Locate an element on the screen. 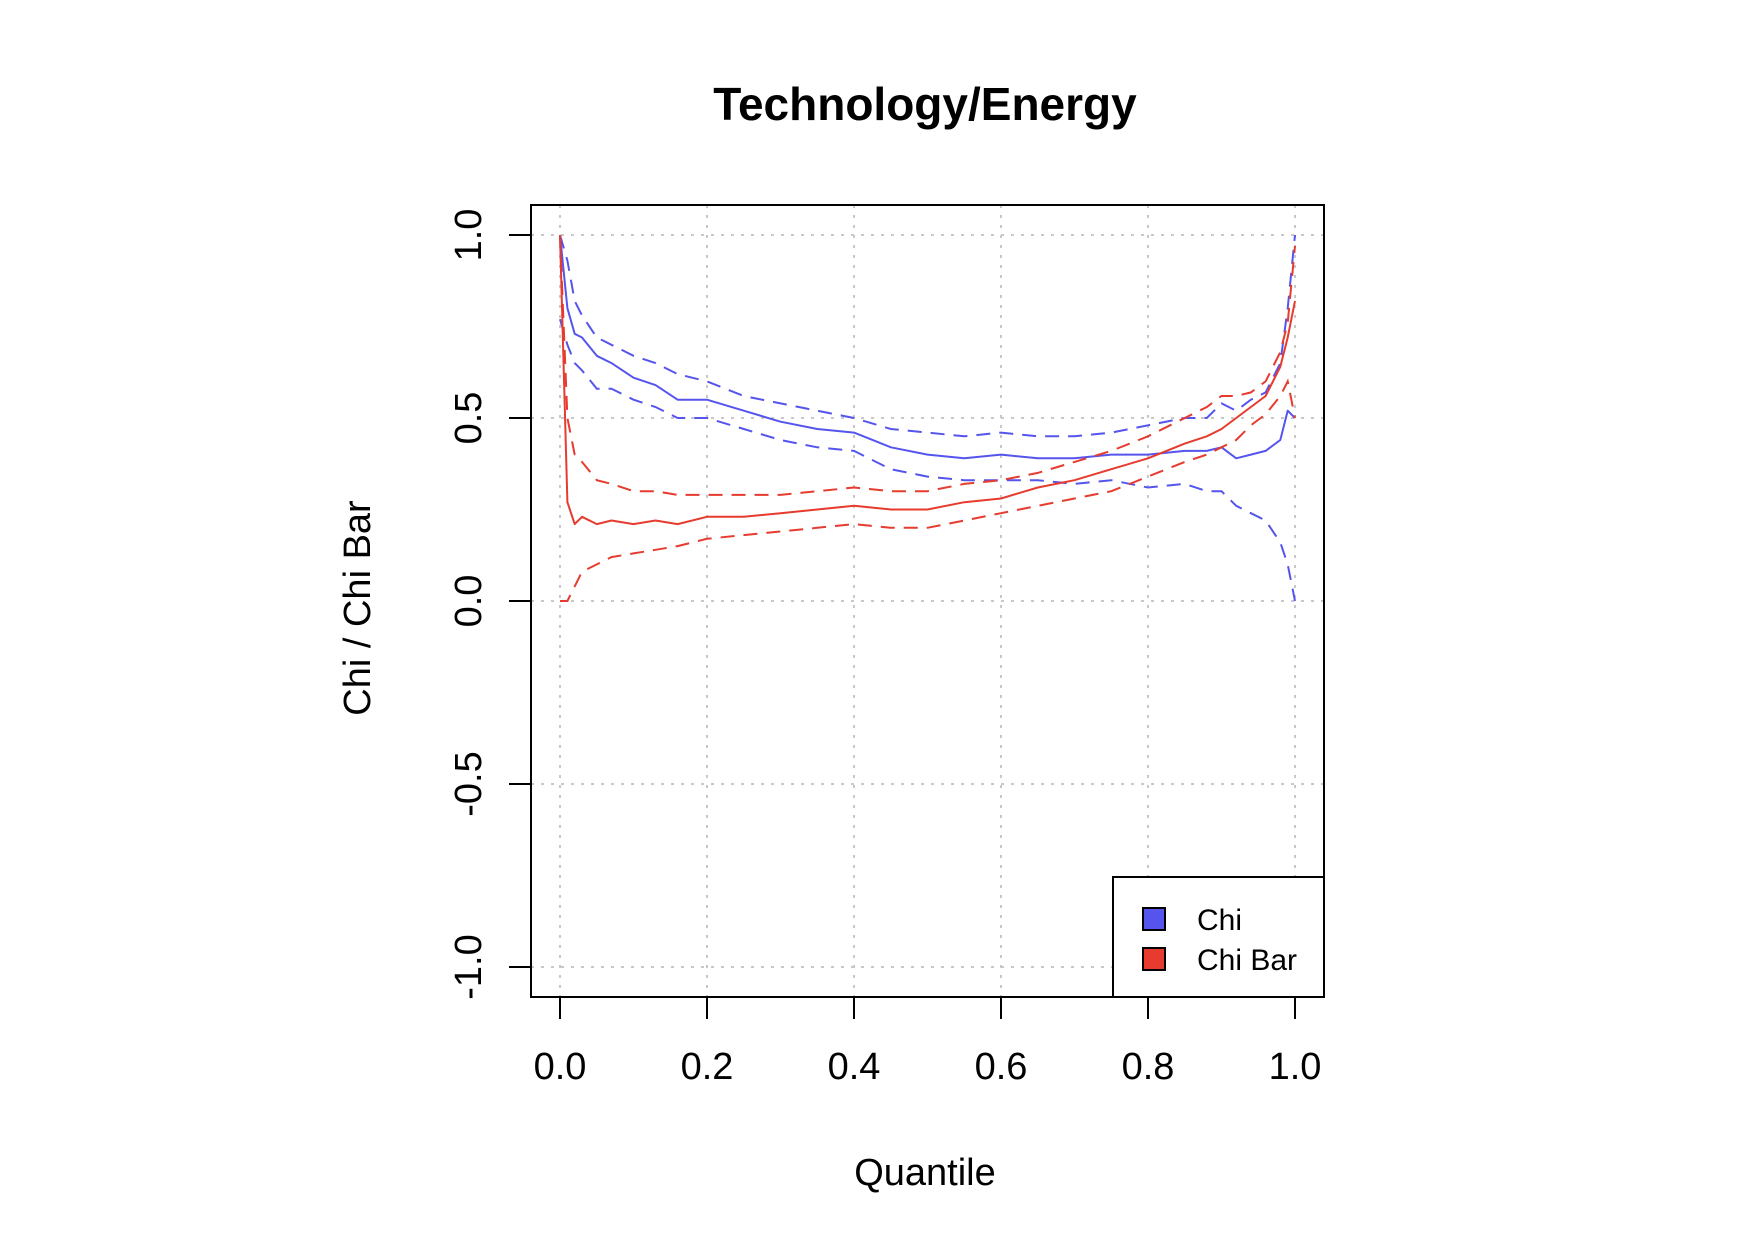 This screenshot has width=1750, height=1250. y-axis-title: Chi / Chi Bar is located at coordinates (358, 608).